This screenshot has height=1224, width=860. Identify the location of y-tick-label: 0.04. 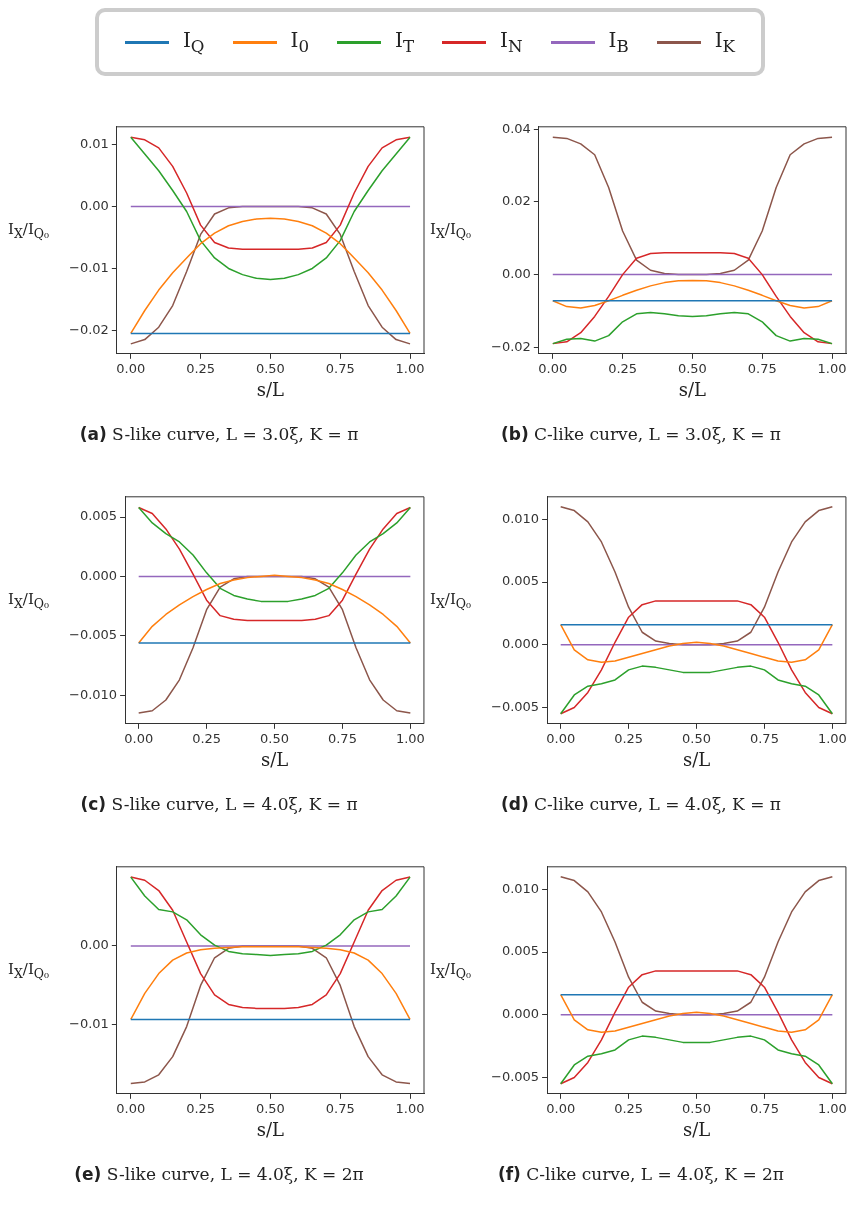
(516, 128).